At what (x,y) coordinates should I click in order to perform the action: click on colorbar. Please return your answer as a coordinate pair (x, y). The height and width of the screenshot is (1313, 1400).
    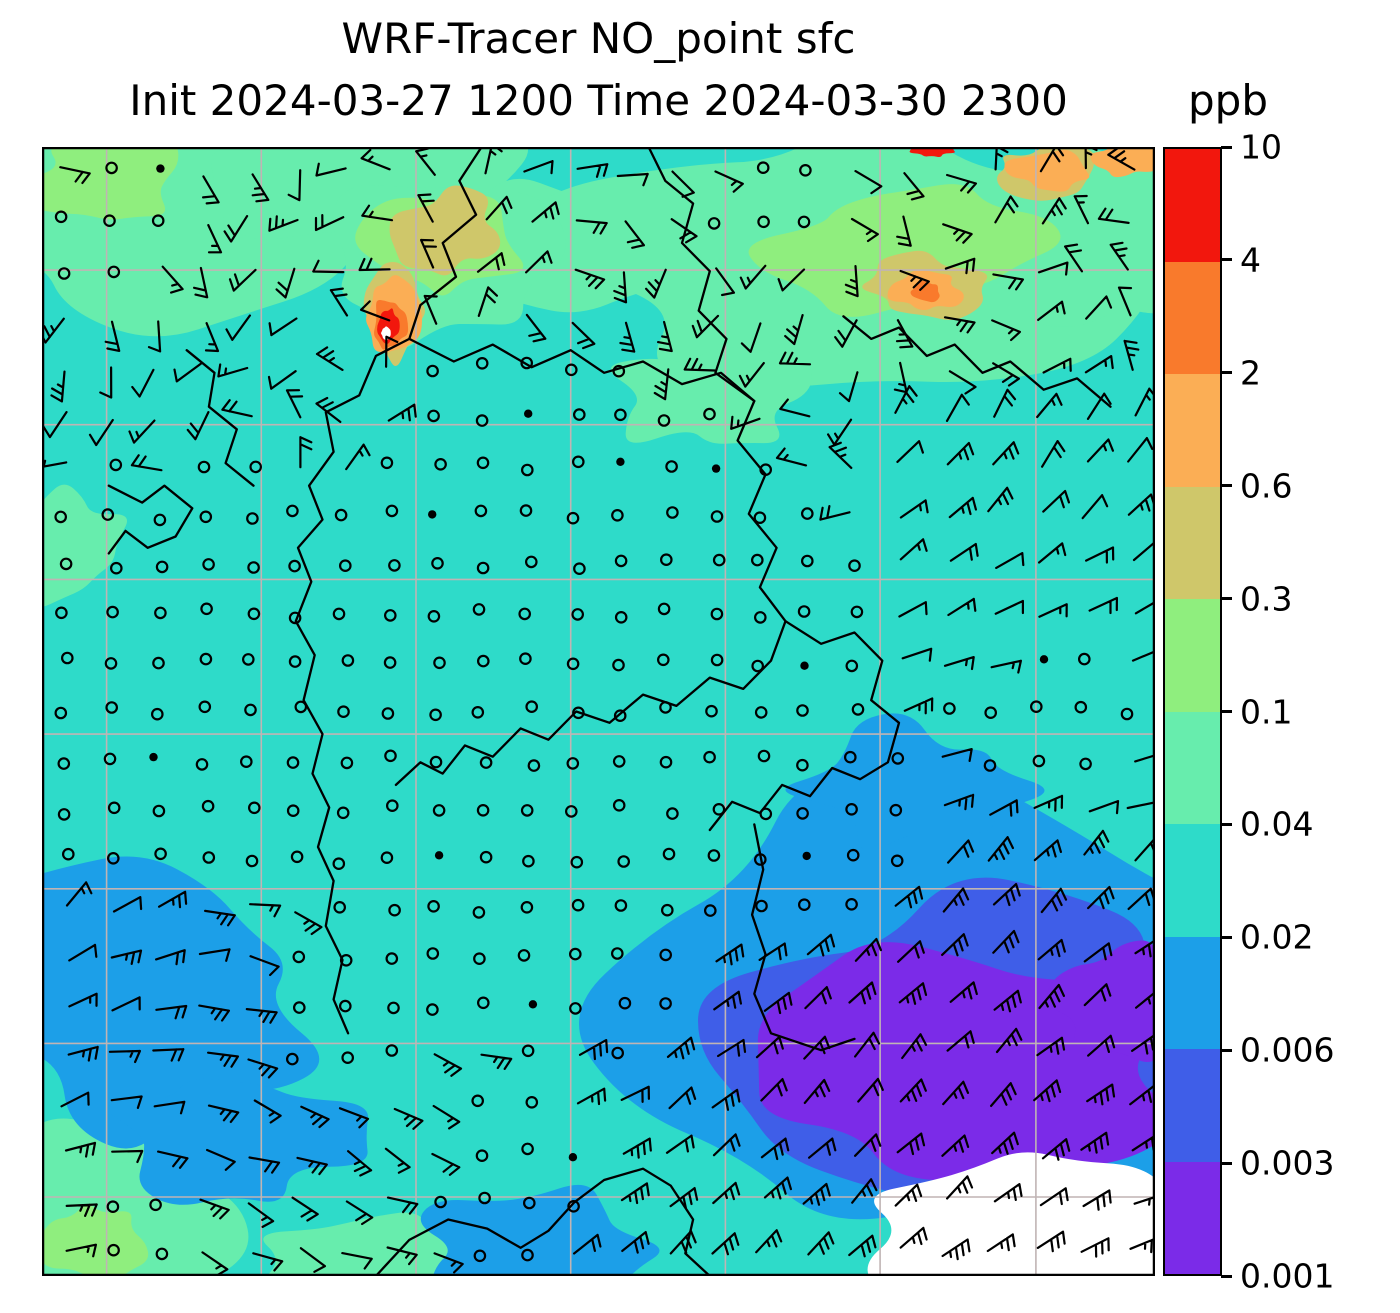
    Looking at the image, I should click on (1192, 711).